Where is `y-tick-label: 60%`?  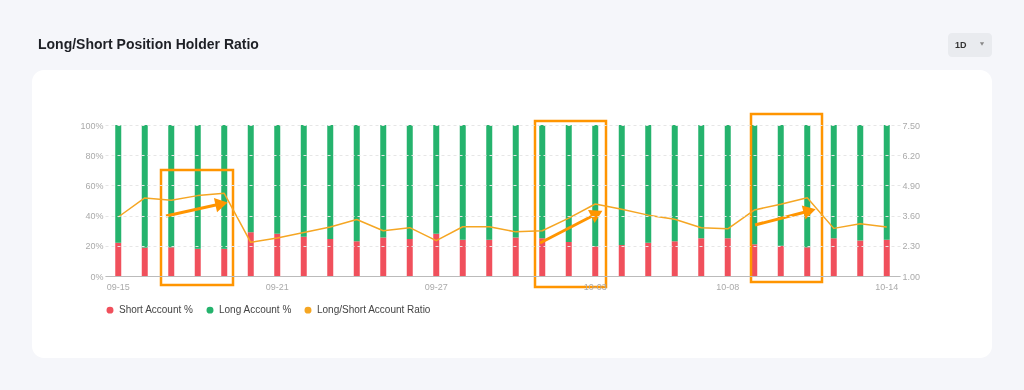 y-tick-label: 60% is located at coordinates (94, 185).